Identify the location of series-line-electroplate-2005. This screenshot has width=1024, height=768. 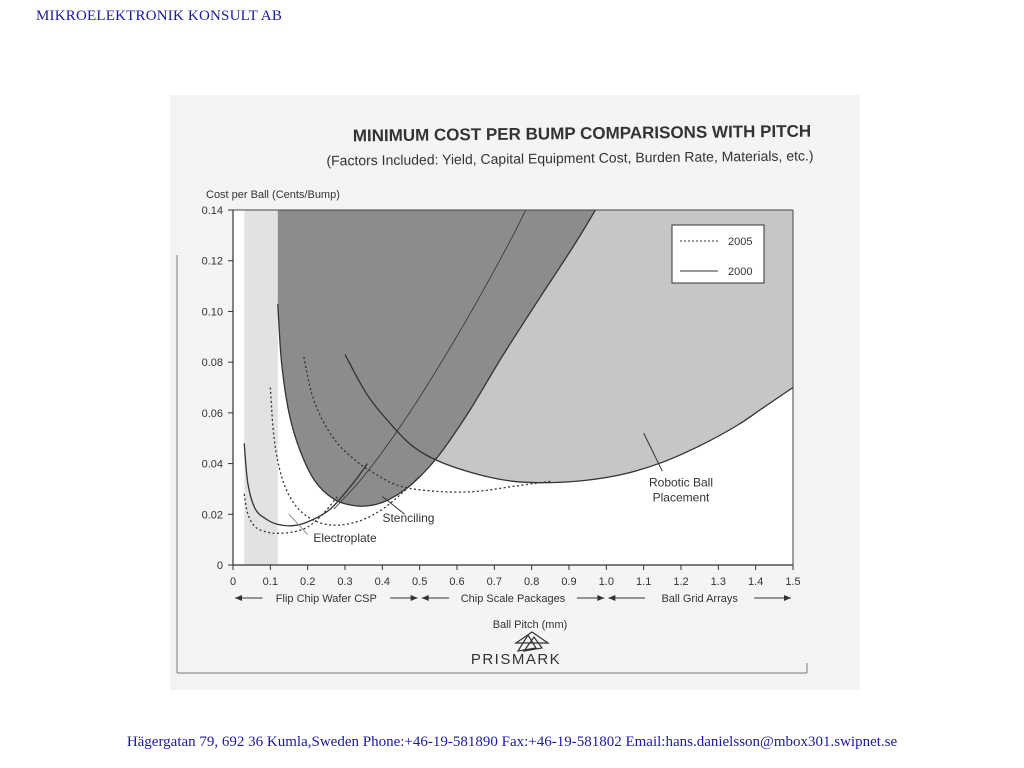
(290, 513).